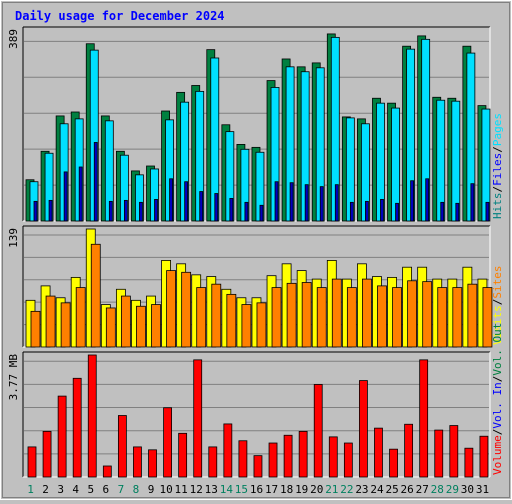 The height and width of the screenshot is (504, 512). I want to click on legend-entry-visits: Visits, so click(497, 325).